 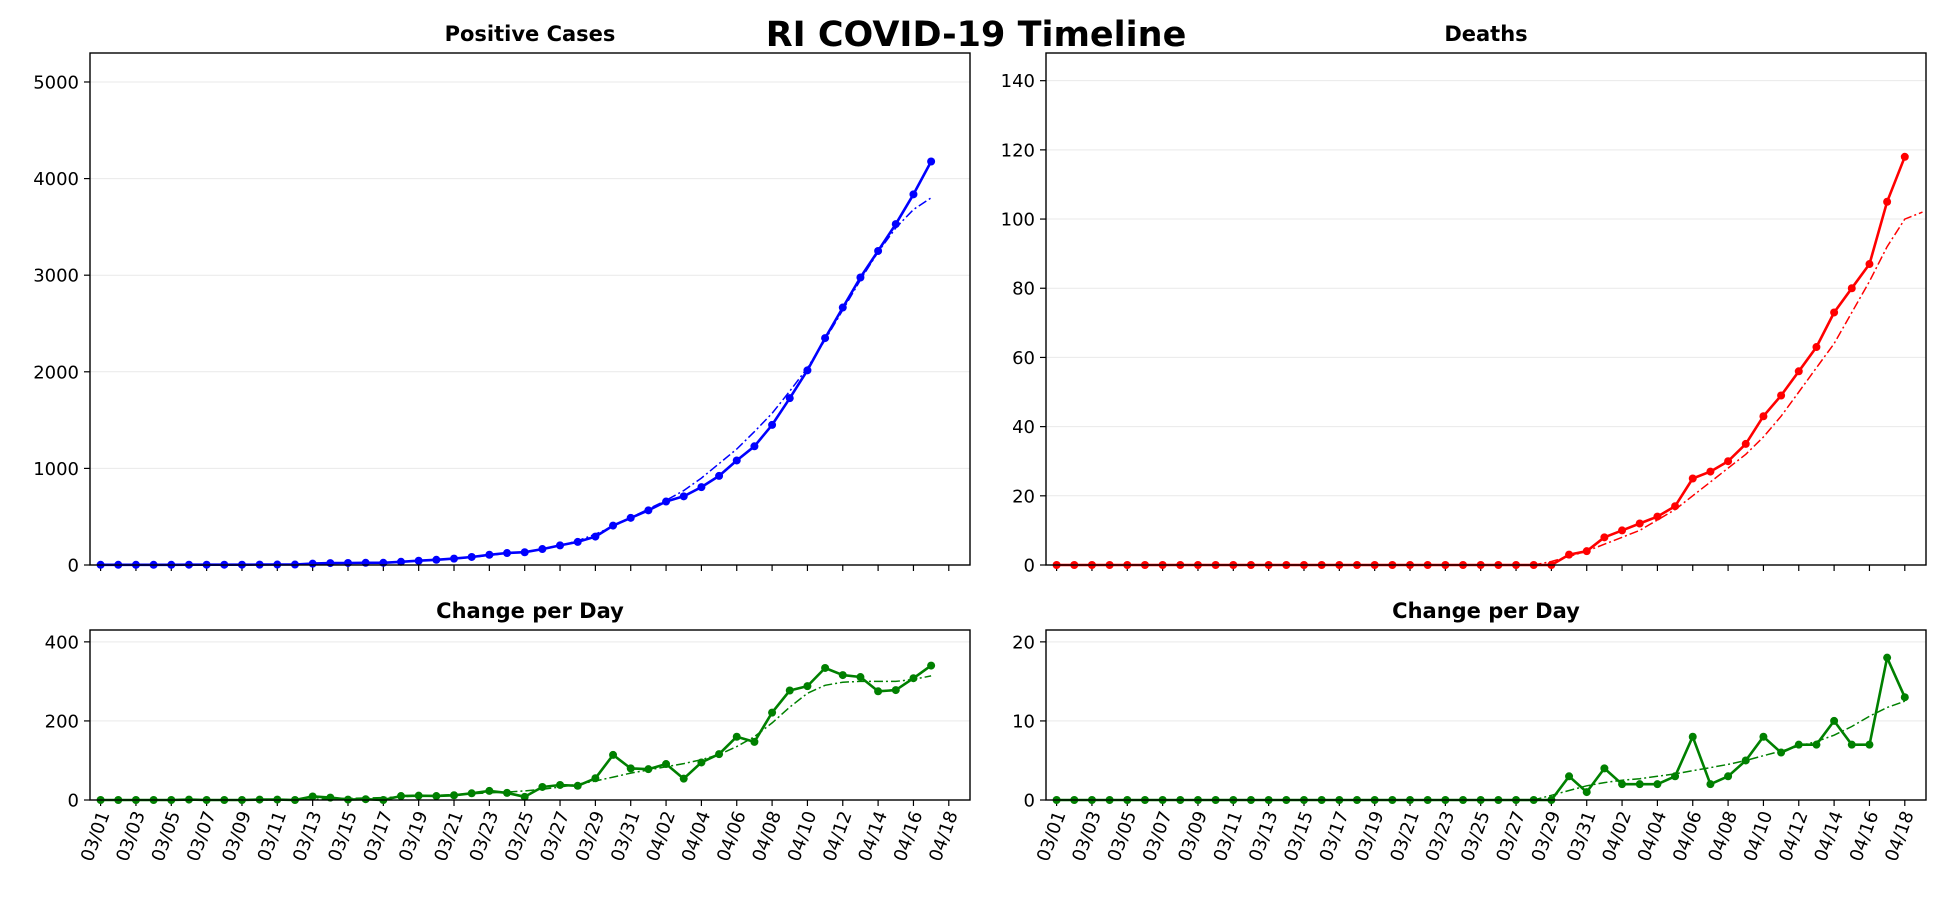 I want to click on x-tick-label: 04/16, so click(x=908, y=836).